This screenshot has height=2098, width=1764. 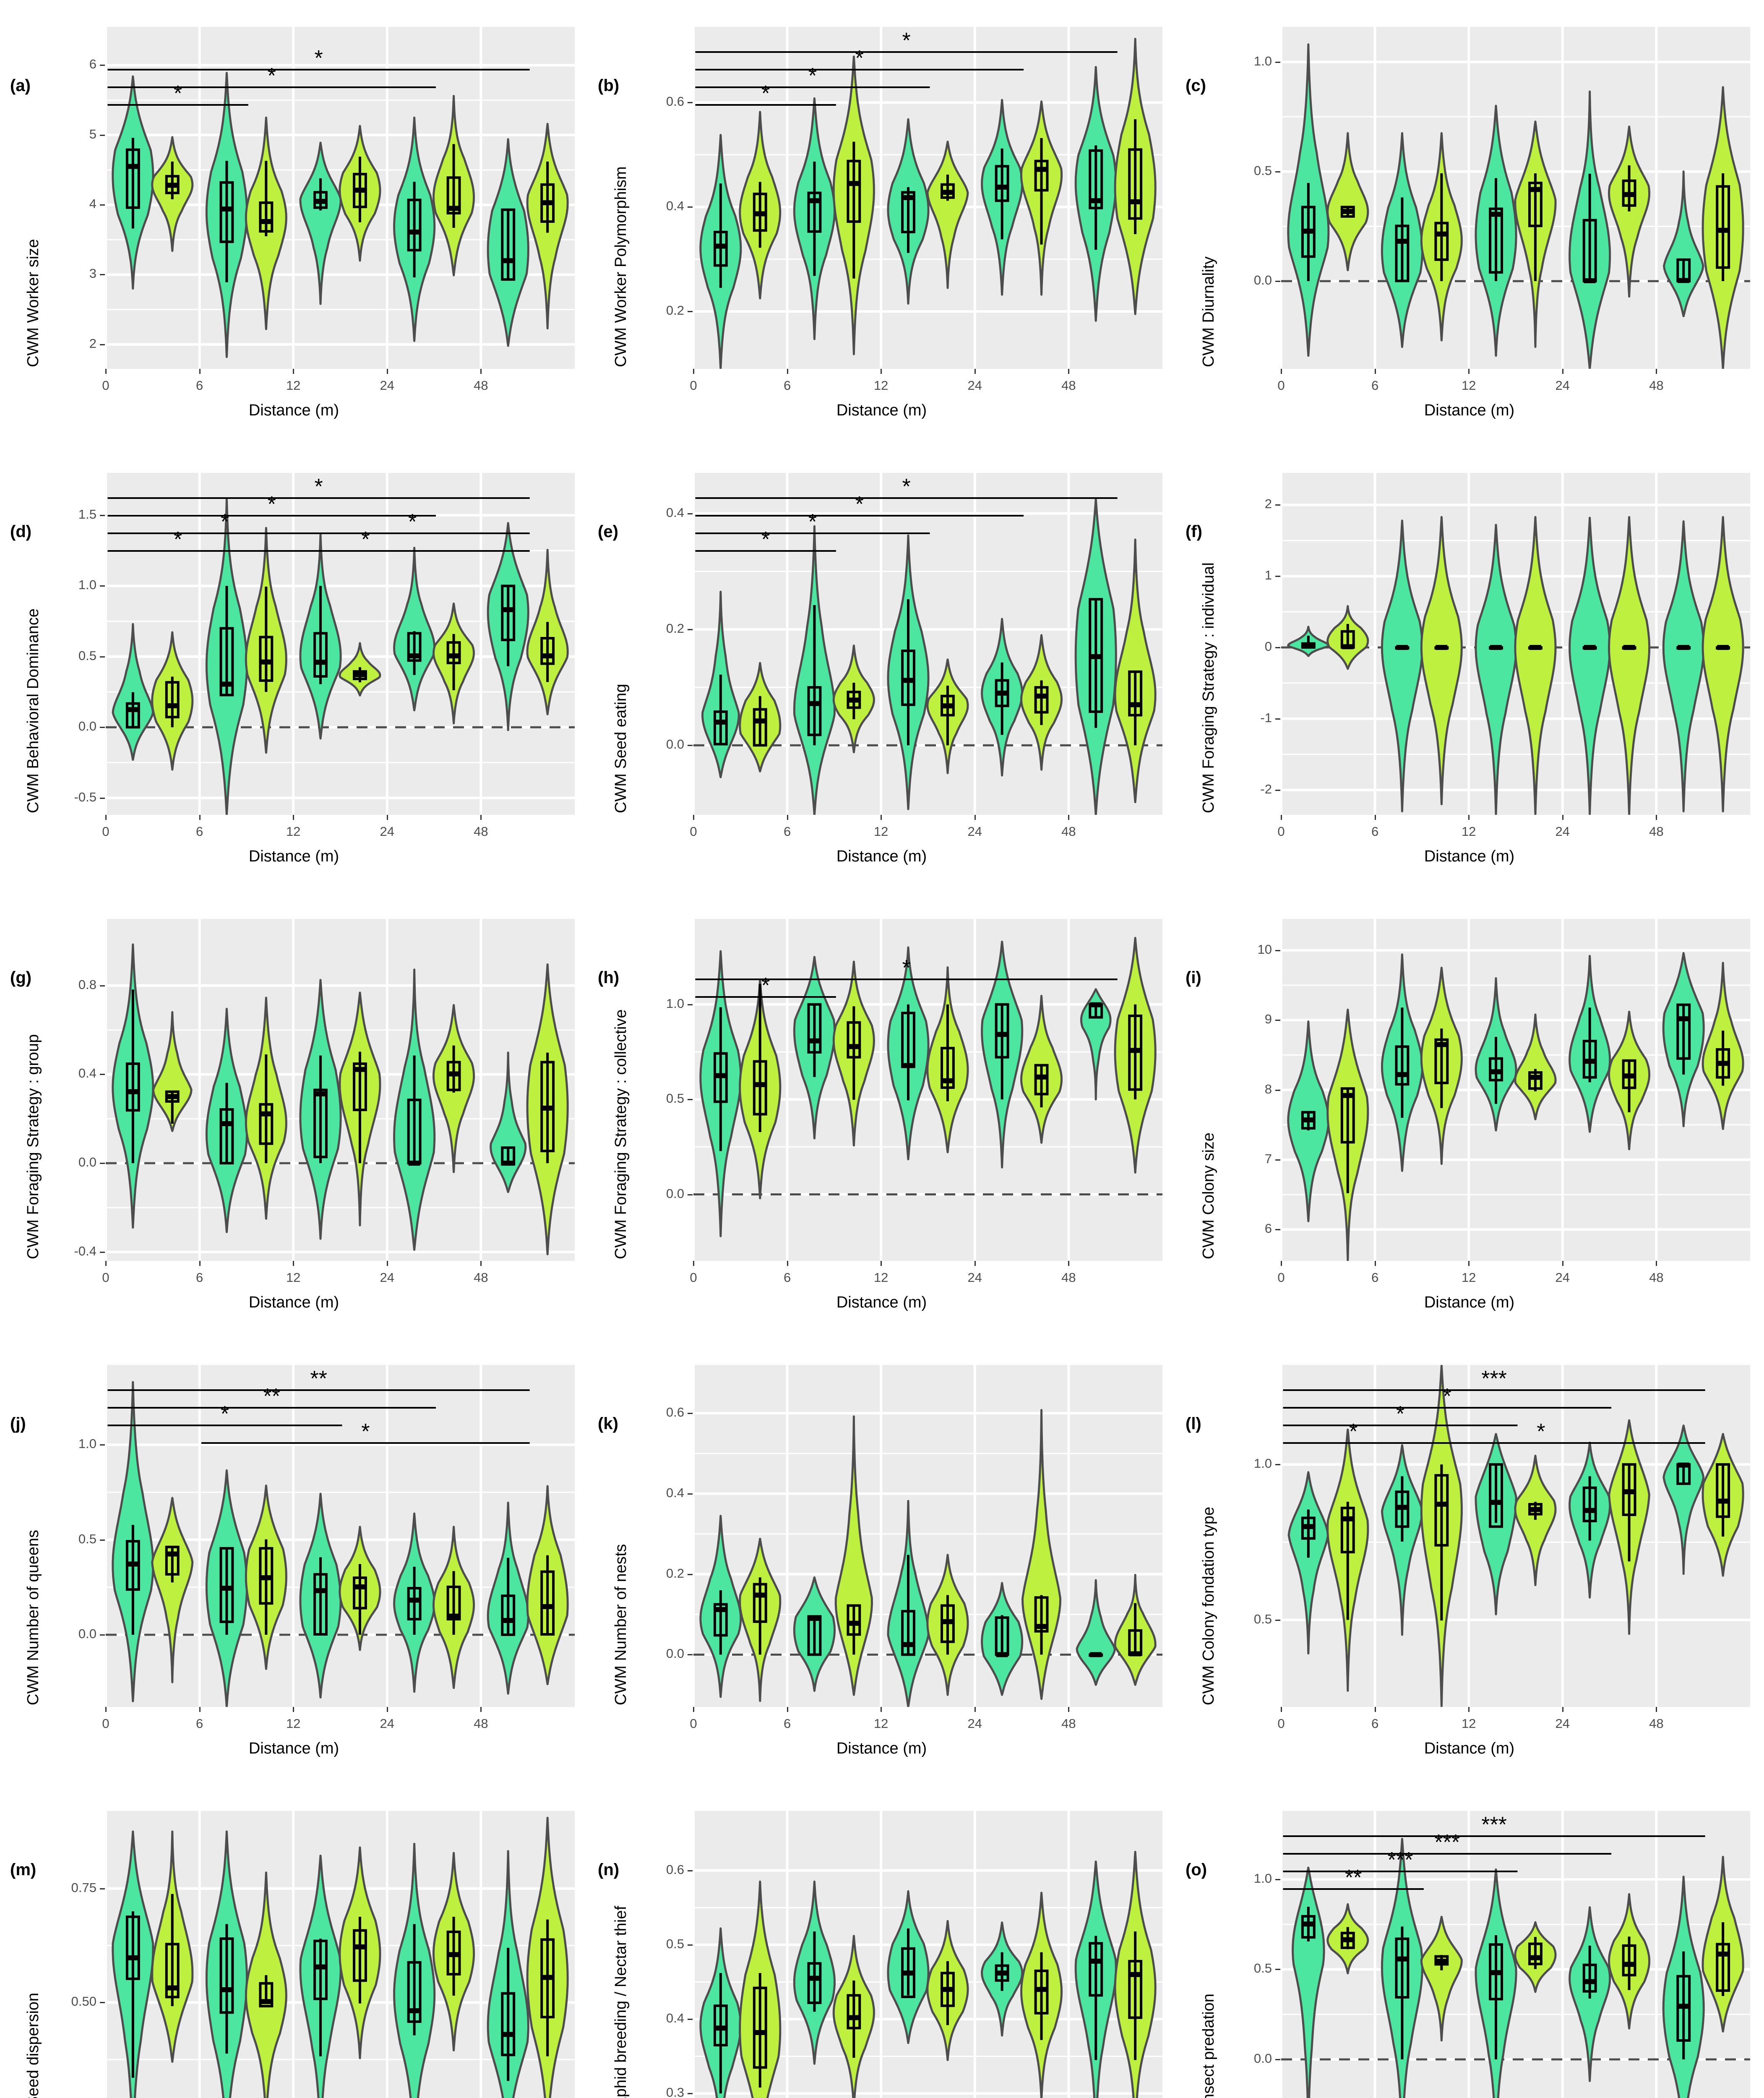 What do you see at coordinates (92, 203) in the screenshot?
I see `y-tick-label: 4` at bounding box center [92, 203].